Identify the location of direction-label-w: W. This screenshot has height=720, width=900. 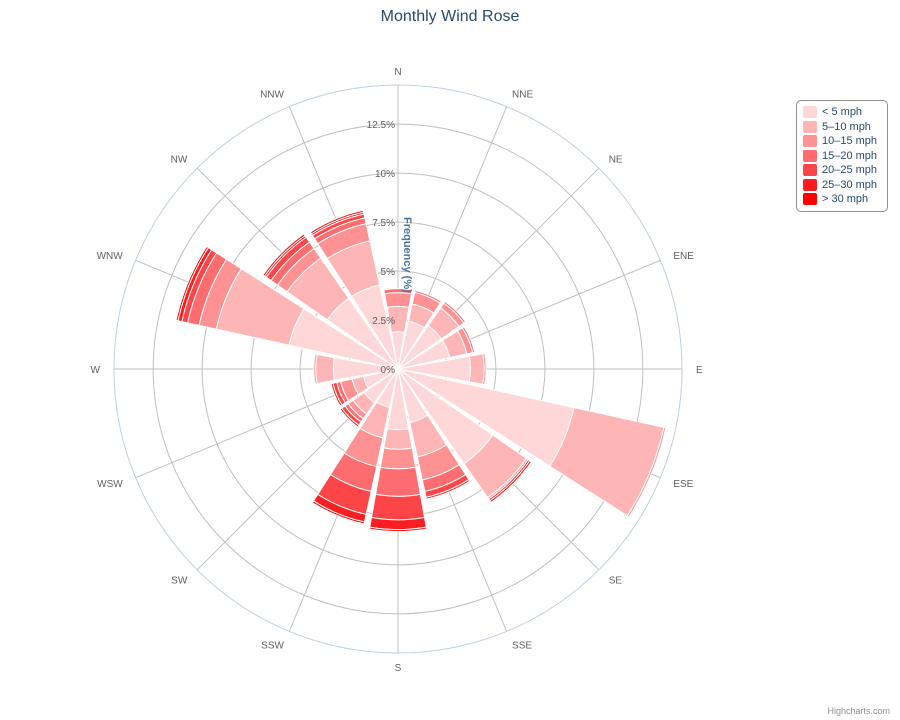
(96, 370).